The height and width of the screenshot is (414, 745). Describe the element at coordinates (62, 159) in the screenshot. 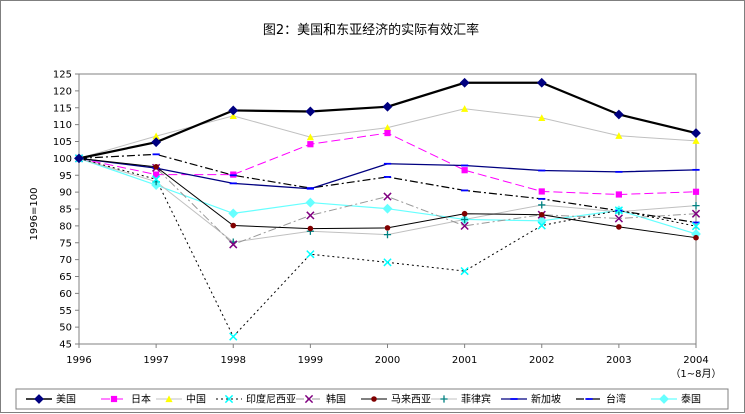

I see `y-tick-label: 100` at that location.